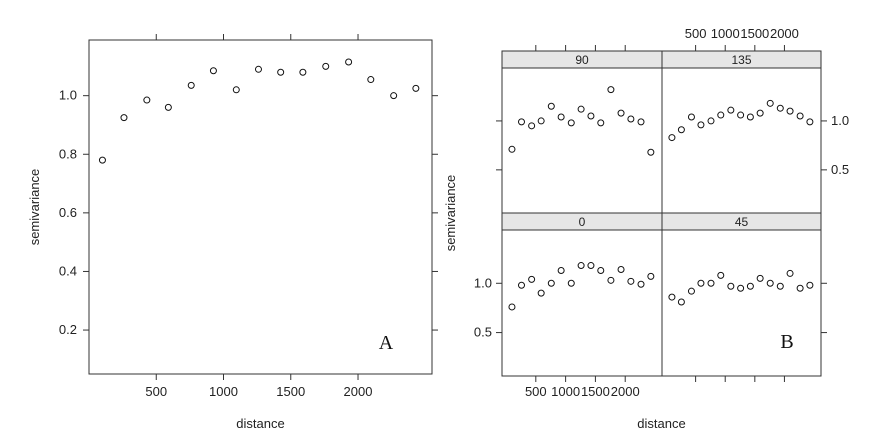 This screenshot has height=448, width=896. I want to click on x-axis-title: distance, so click(661, 423).